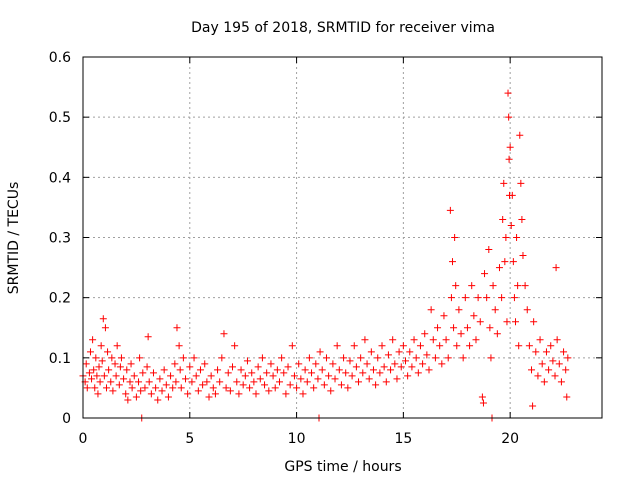 Image resolution: width=640 pixels, height=480 pixels. What do you see at coordinates (299, 439) in the screenshot?
I see `x-tick-labels: 0 5 10 15 20` at bounding box center [299, 439].